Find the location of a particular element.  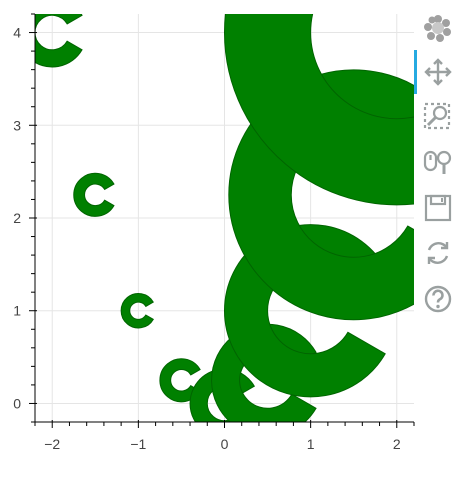

active-tool-indicator is located at coordinates (415, 72).